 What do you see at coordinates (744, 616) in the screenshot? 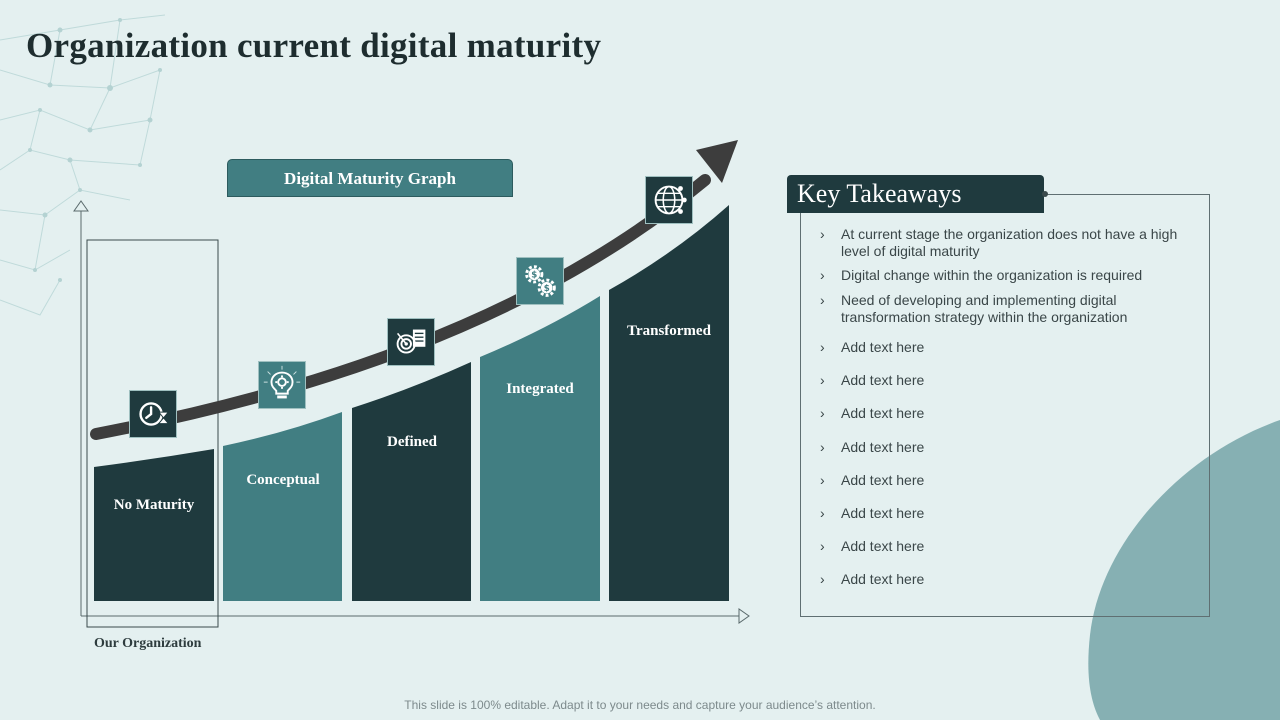
I see `x-axis-arrowhead` at bounding box center [744, 616].